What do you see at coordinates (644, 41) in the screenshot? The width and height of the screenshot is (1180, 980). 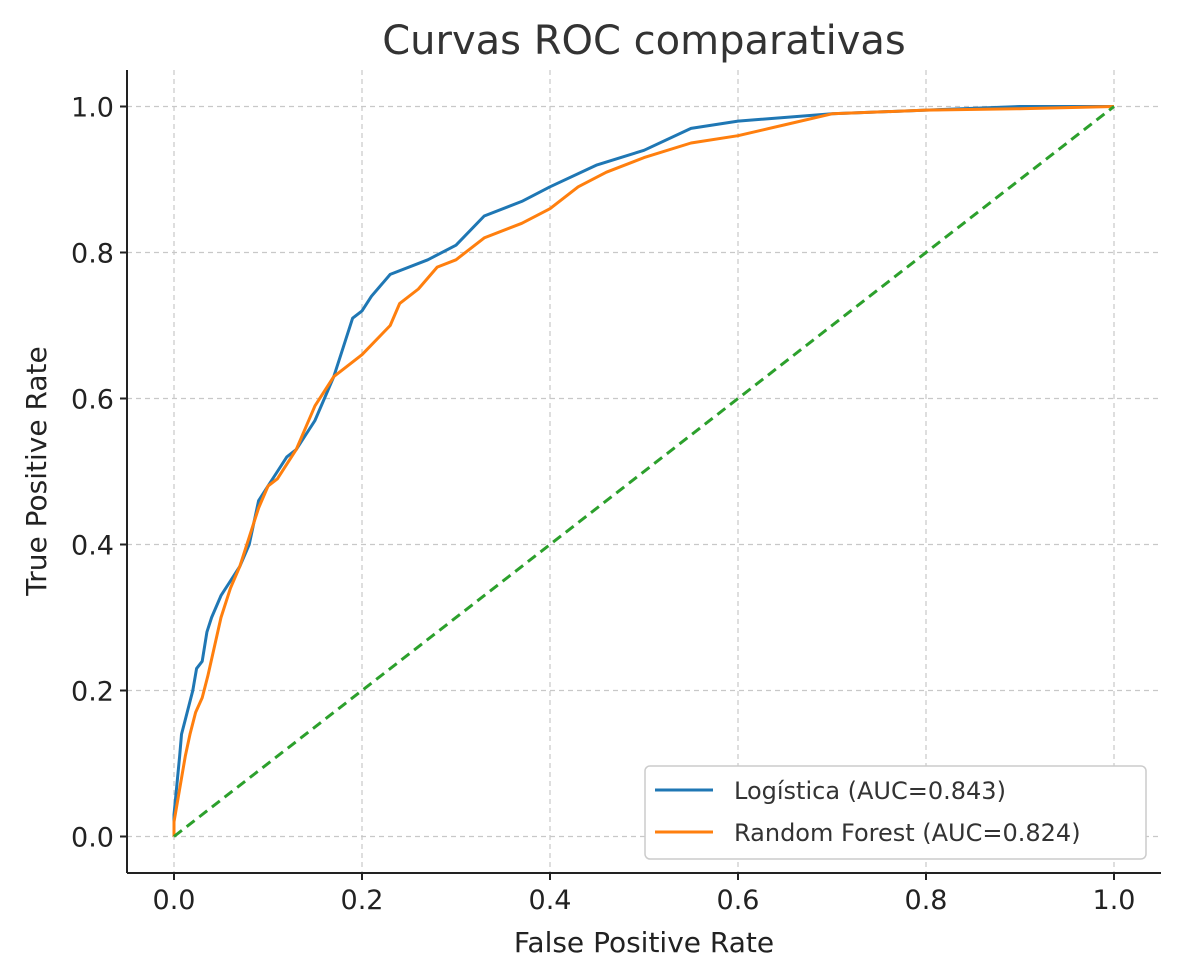 I see `chart-title: Curvas ROC comparativas` at bounding box center [644, 41].